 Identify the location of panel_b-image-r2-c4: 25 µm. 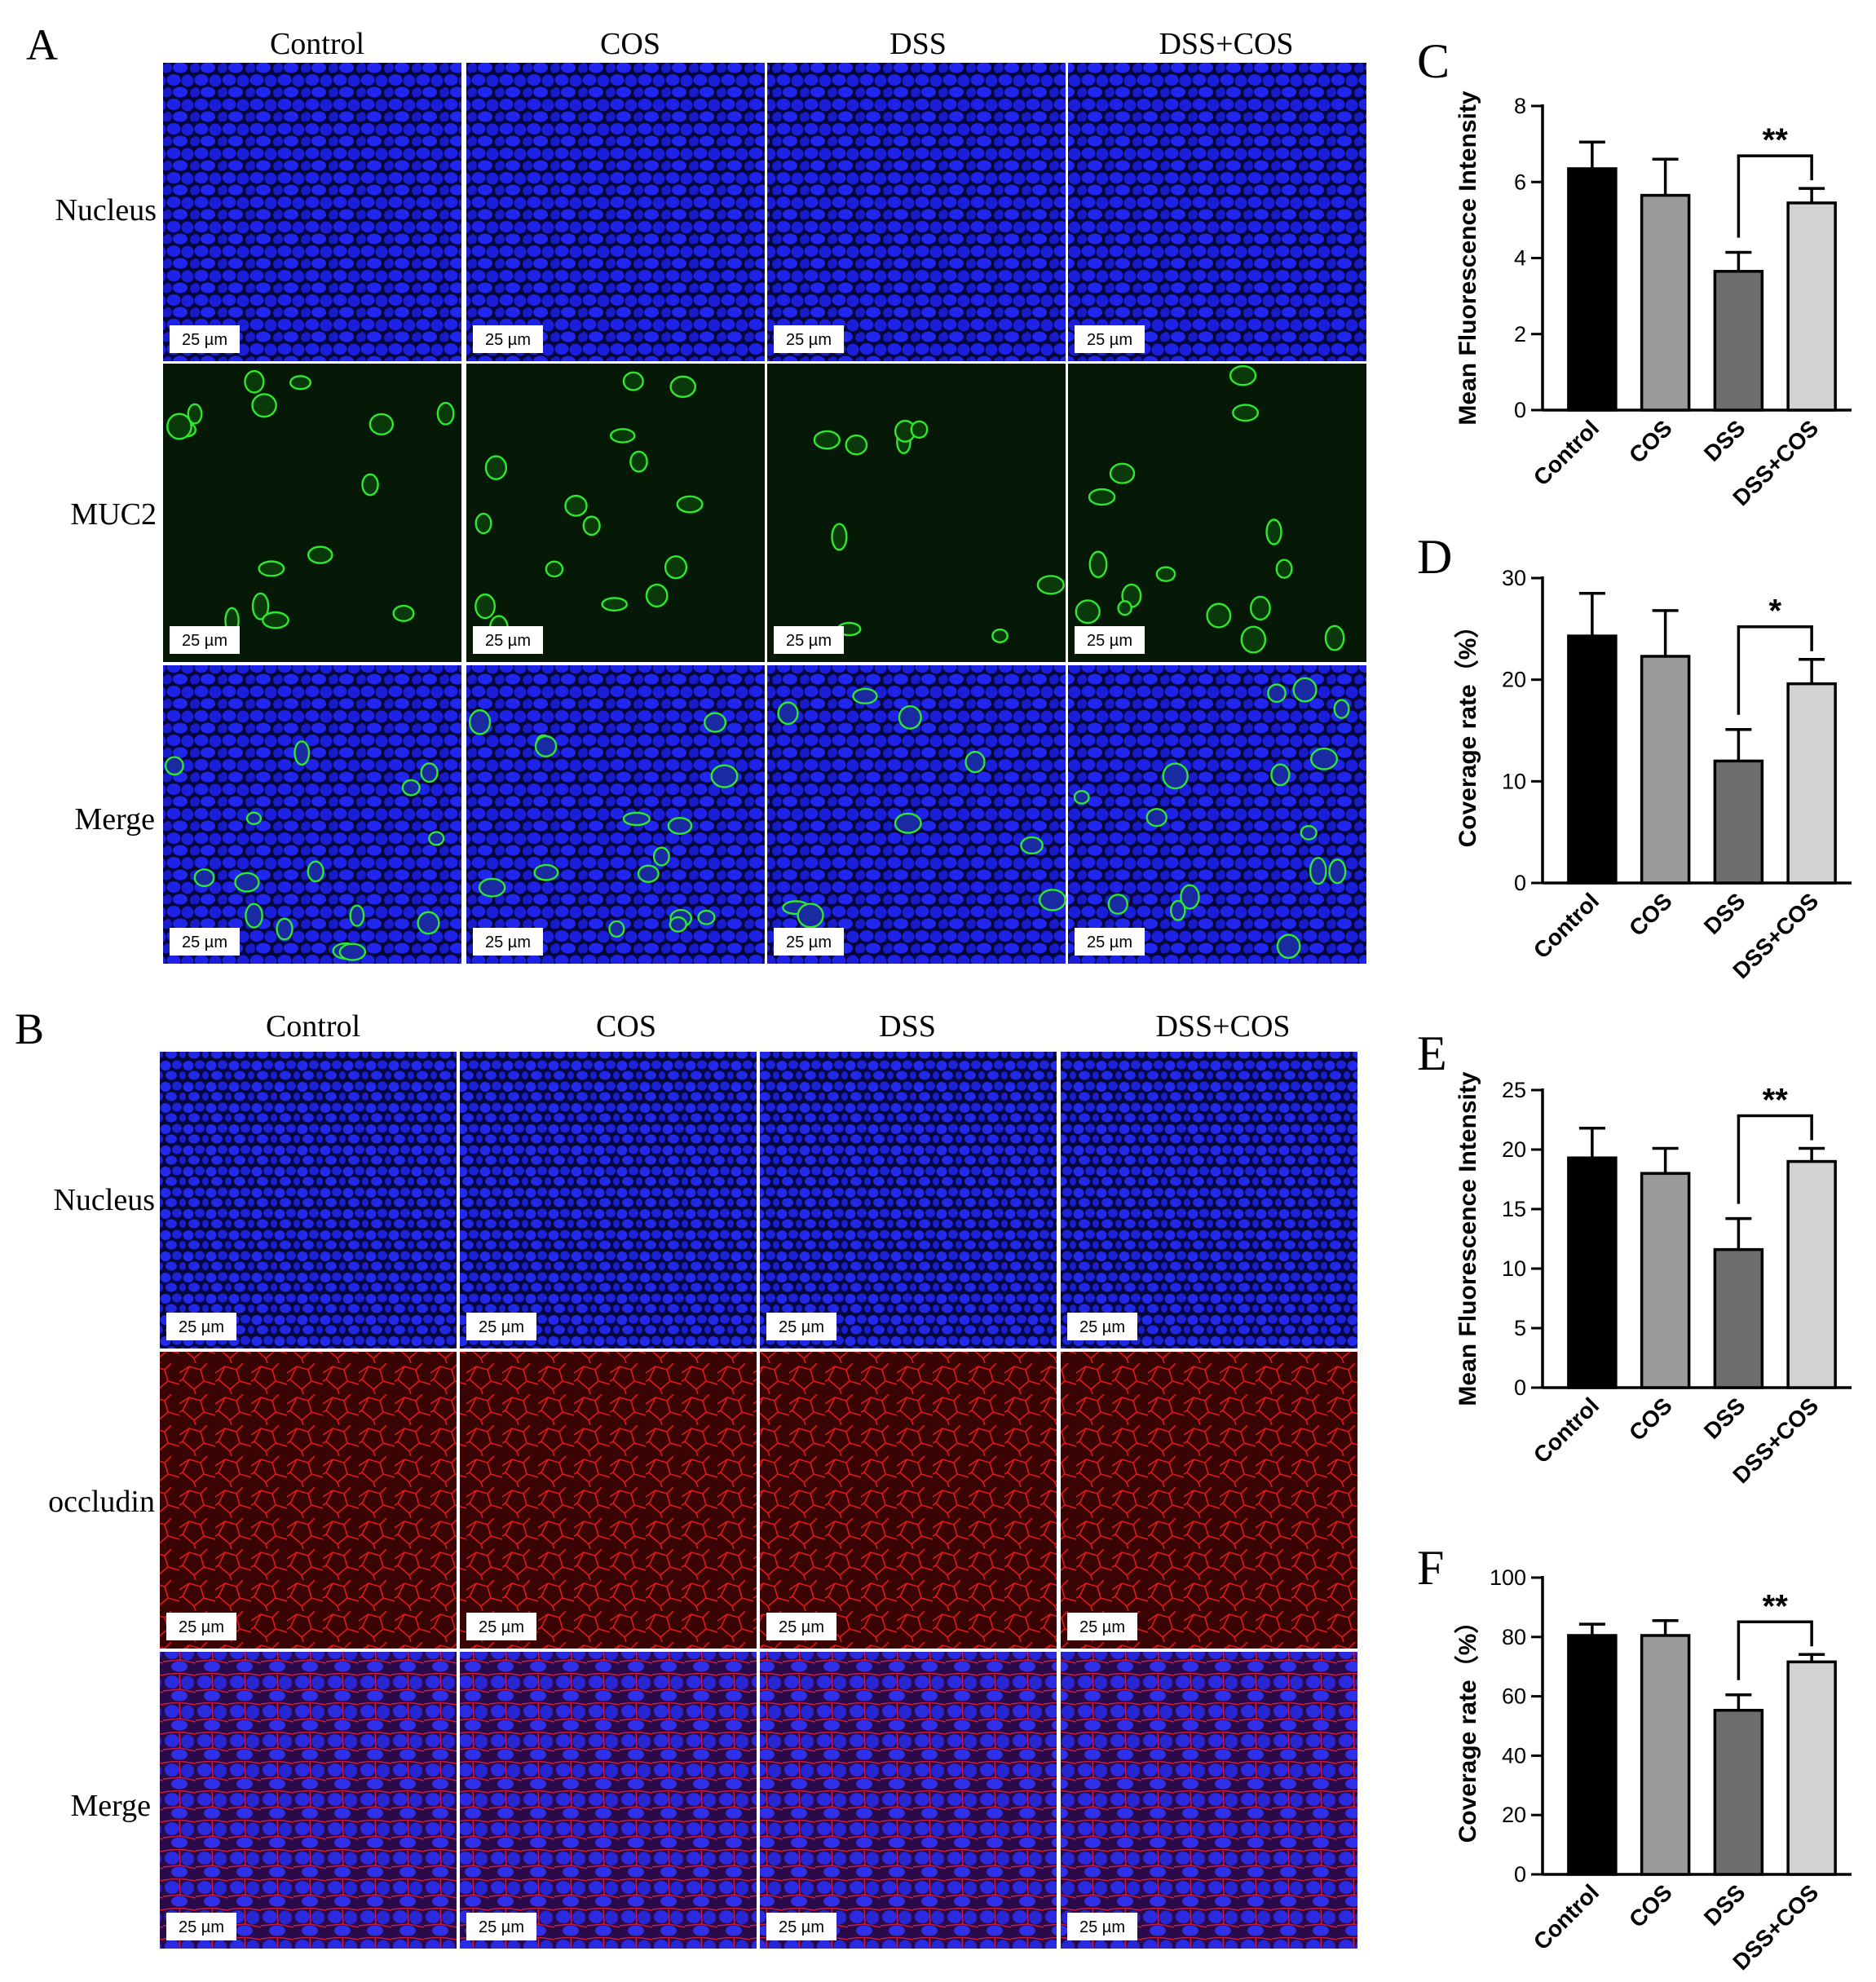
(1209, 1501).